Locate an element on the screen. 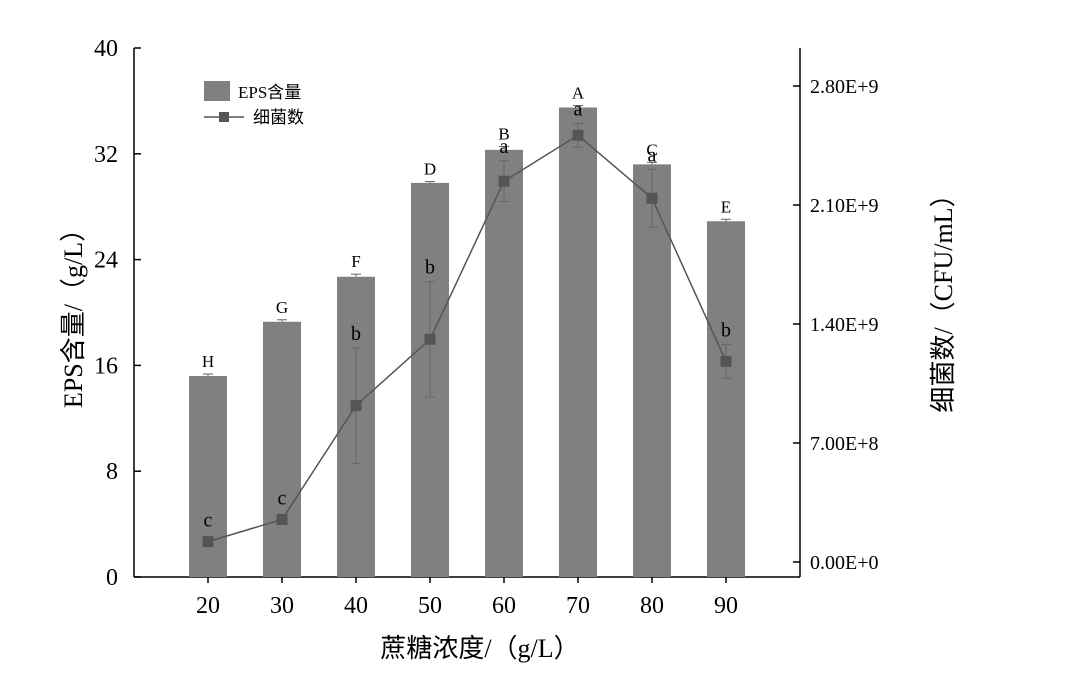 This screenshot has height=700, width=1067. x-tick-label: 50 is located at coordinates (430, 606).